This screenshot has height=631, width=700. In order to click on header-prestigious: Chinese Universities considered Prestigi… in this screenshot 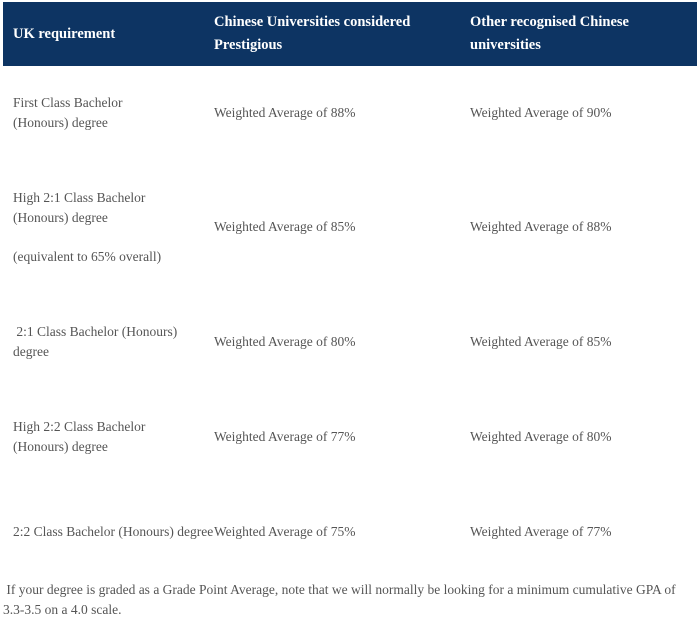, I will do `click(312, 33)`.